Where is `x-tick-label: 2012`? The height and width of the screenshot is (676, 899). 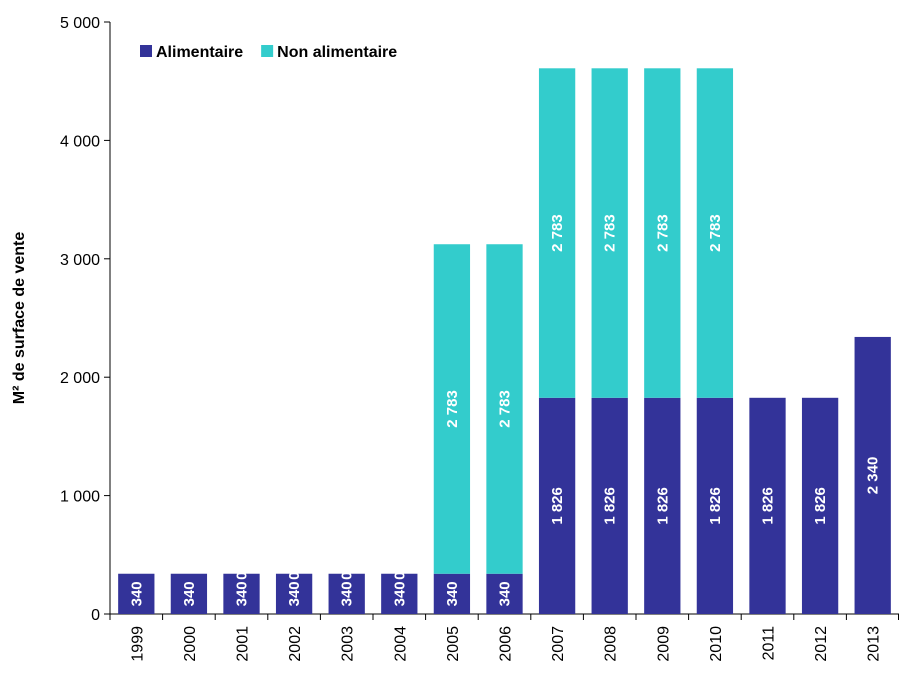 x-tick-label: 2012 is located at coordinates (821, 644).